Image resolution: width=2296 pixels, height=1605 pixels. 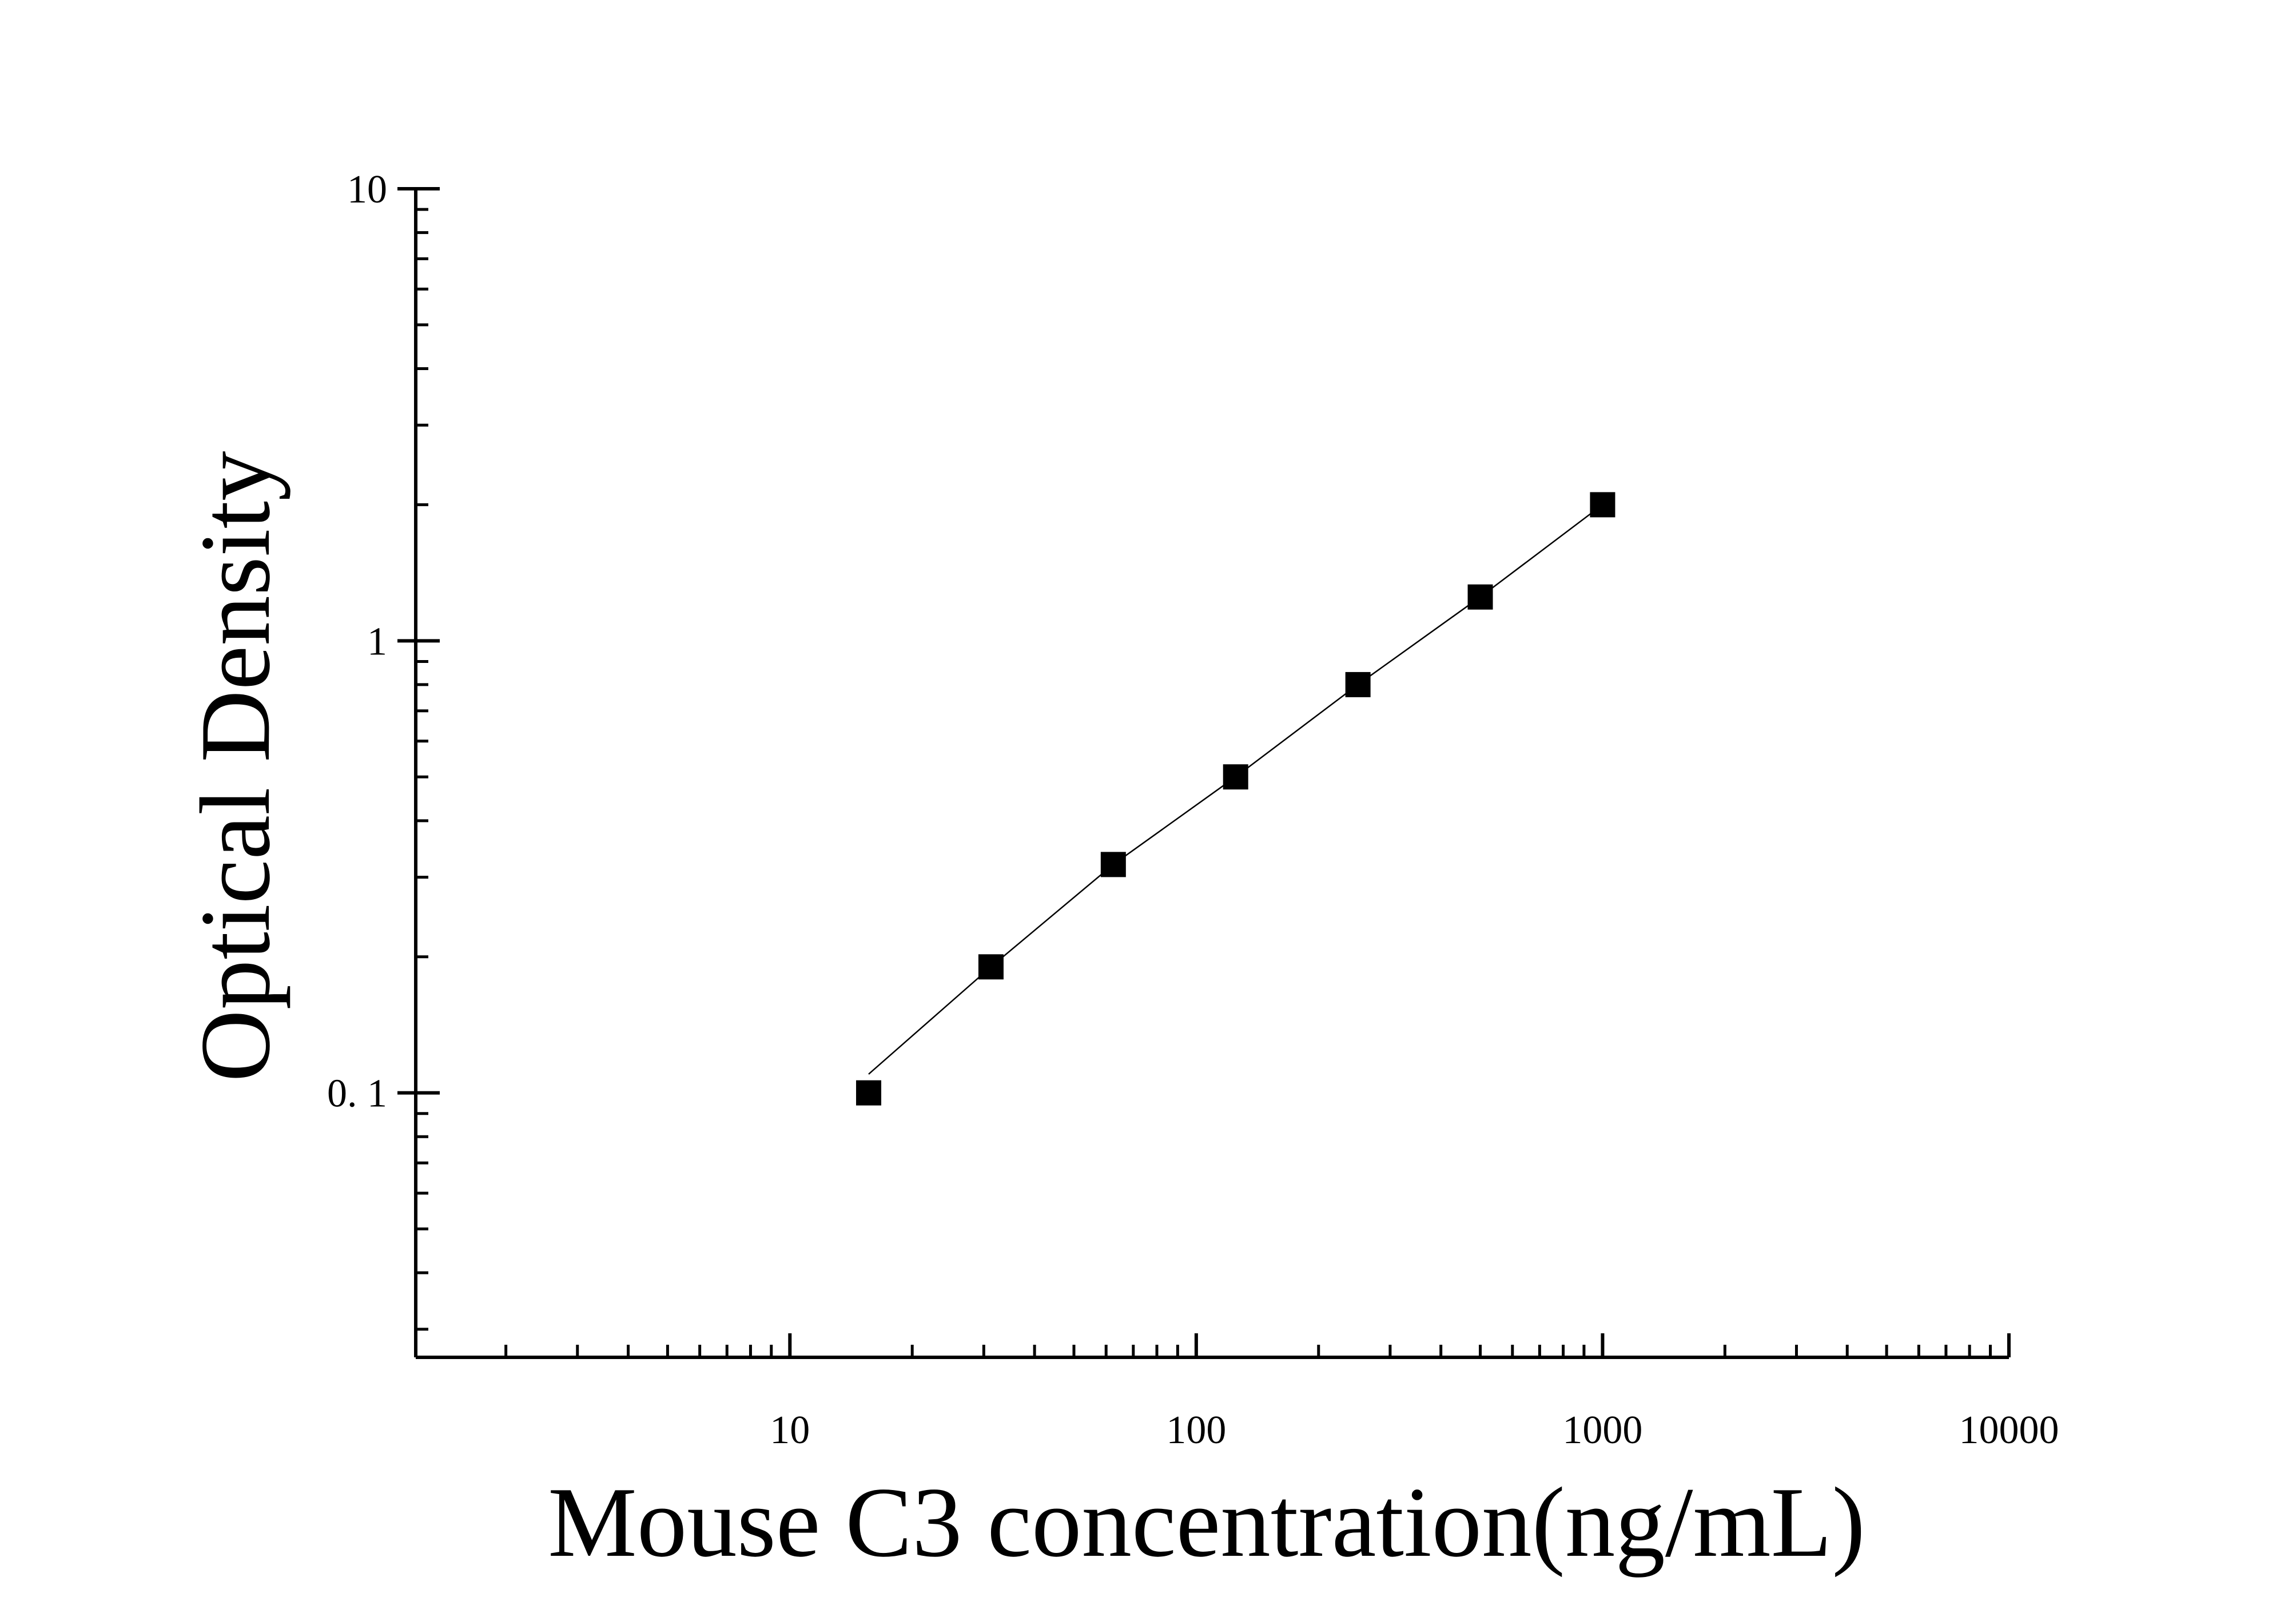 What do you see at coordinates (357, 1094) in the screenshot?
I see `y-tick-label: 0. 1` at bounding box center [357, 1094].